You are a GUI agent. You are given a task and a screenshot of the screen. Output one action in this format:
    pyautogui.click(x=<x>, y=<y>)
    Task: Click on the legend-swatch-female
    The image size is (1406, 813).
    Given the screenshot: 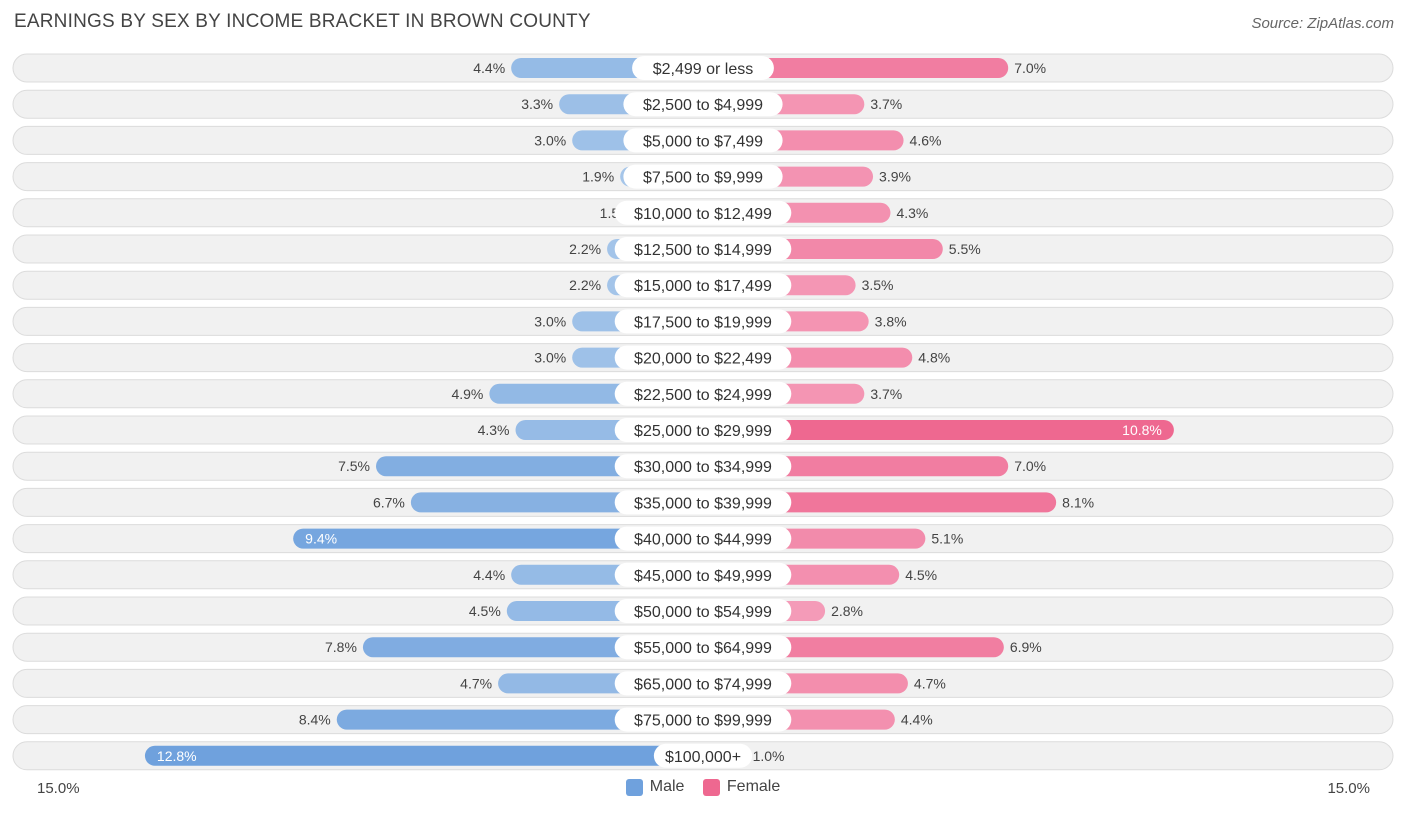 What is the action you would take?
    pyautogui.click(x=711, y=787)
    